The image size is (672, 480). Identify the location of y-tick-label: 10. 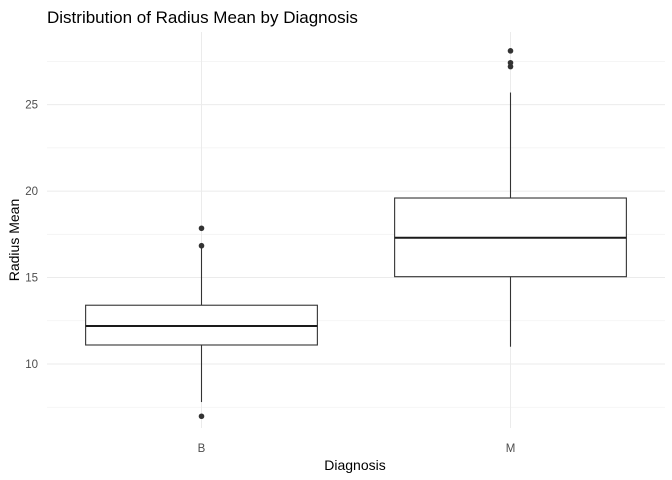
(31, 365).